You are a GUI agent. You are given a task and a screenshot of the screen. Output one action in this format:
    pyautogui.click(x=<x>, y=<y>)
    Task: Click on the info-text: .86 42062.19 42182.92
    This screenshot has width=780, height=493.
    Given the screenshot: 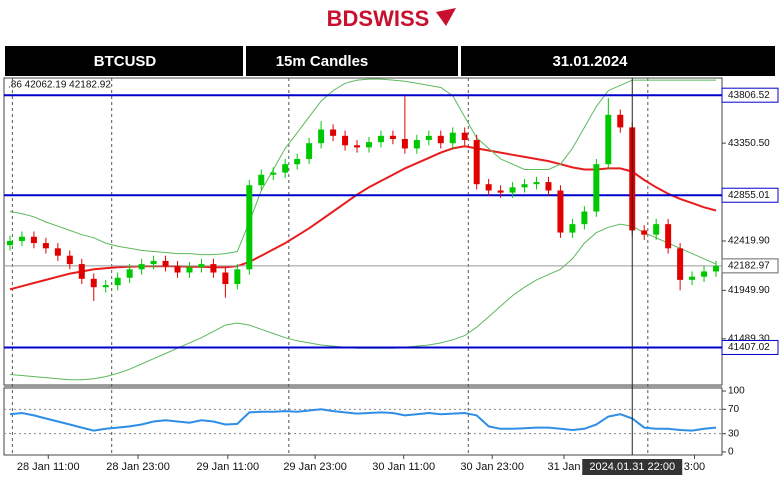 What is the action you would take?
    pyautogui.click(x=59, y=85)
    